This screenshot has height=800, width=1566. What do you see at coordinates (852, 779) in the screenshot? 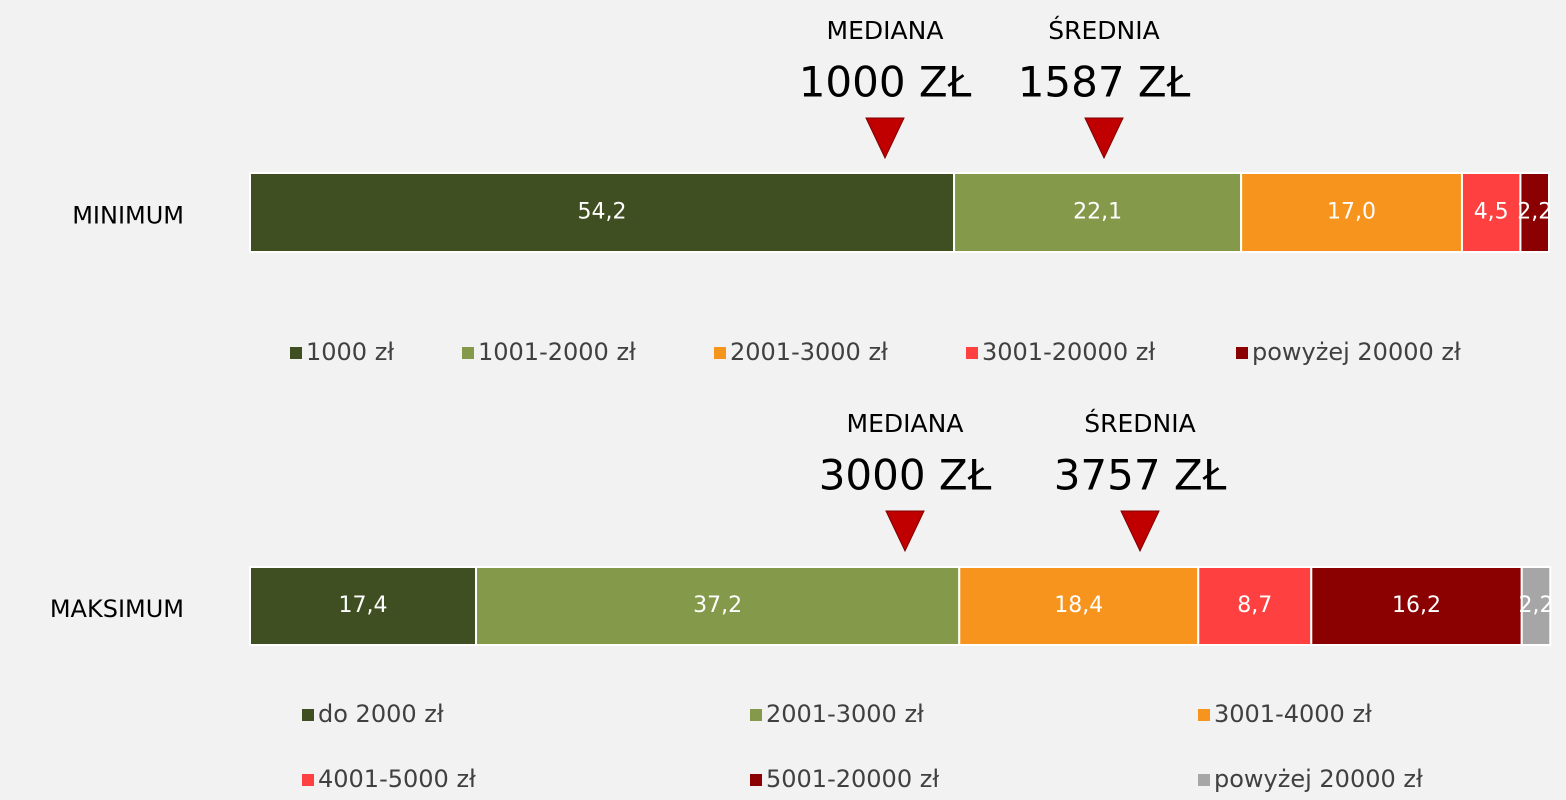
I see `legend-label: 5001-20000 zł` at bounding box center [852, 779].